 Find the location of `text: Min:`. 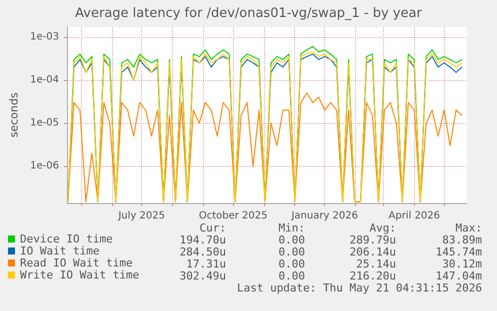

text: Min: is located at coordinates (291, 228).